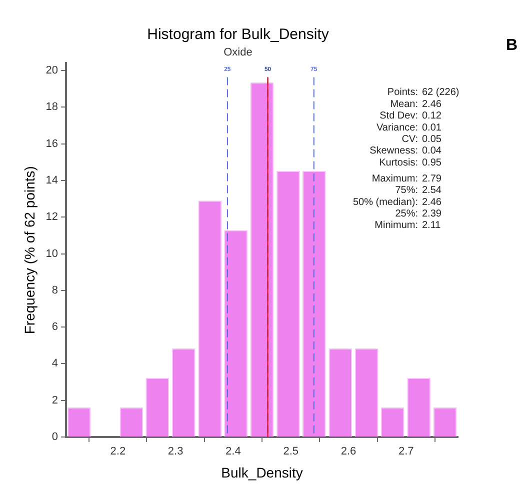  Describe the element at coordinates (52, 180) in the screenshot. I see `y-tick-label: 14` at that location.